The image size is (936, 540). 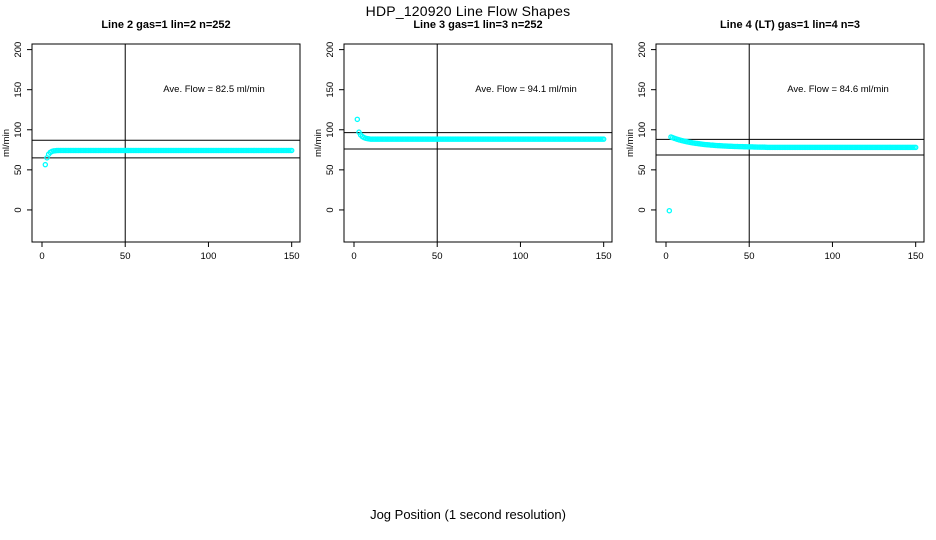 What do you see at coordinates (526, 89) in the screenshot?
I see `ave-flow-annotation-line-3: Ave. Flow = 94.1 ml/min` at bounding box center [526, 89].